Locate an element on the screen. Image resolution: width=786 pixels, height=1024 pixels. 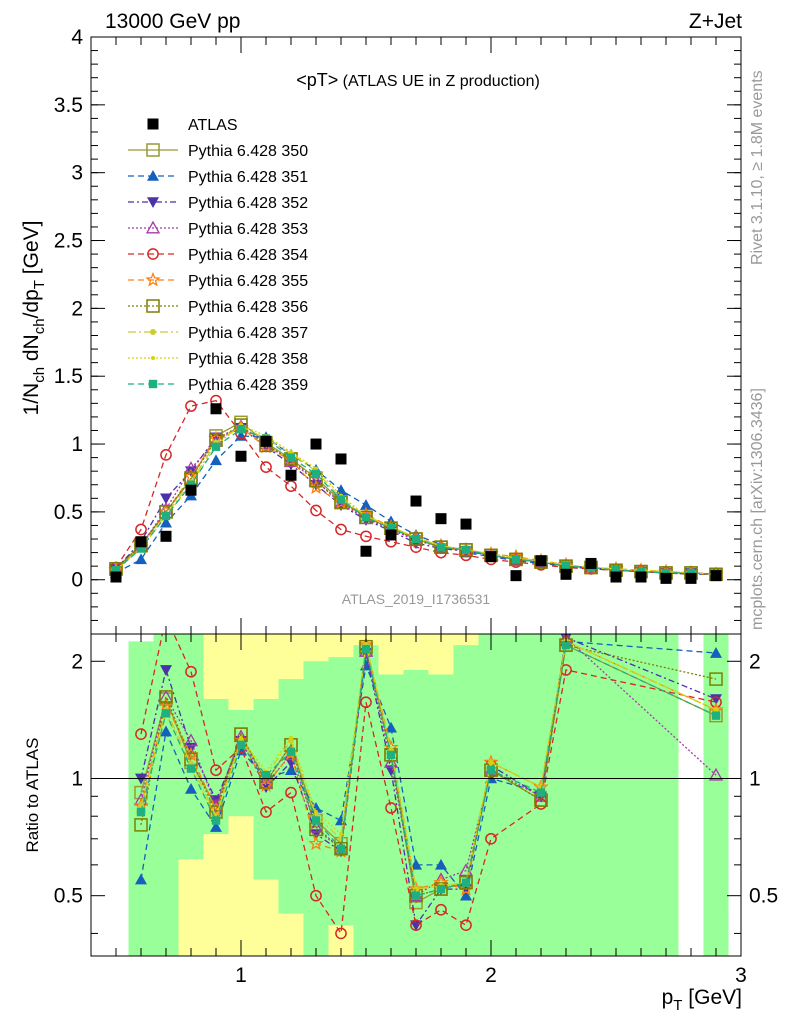
legend-entry: Pythia 6.428 350 is located at coordinates (218, 151).